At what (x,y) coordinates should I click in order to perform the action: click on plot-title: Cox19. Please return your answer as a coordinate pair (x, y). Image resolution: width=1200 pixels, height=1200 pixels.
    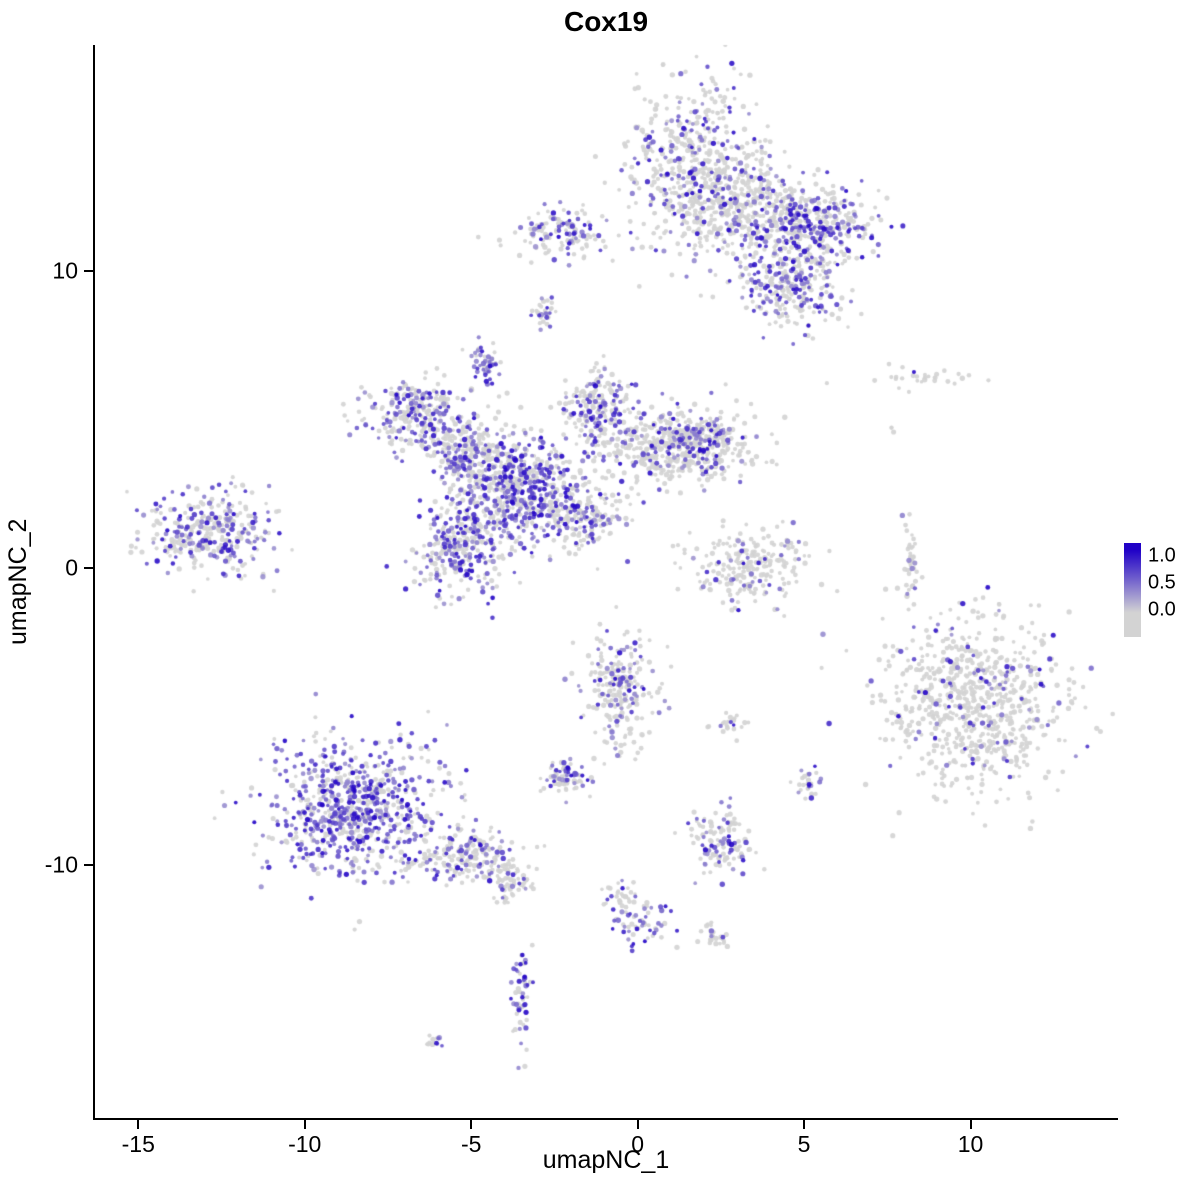
    Looking at the image, I should click on (606, 21).